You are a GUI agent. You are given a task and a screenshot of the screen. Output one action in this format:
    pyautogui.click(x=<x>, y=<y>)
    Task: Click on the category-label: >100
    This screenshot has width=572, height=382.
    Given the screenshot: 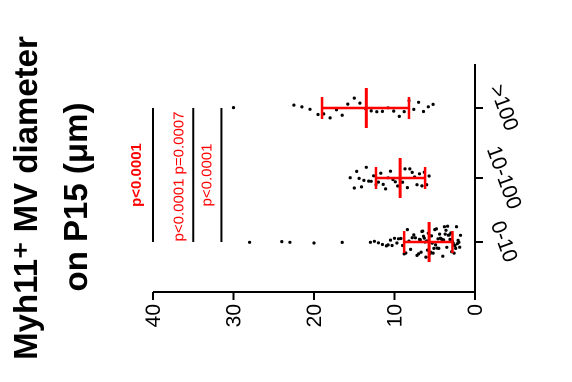 What is the action you would take?
    pyautogui.click(x=504, y=108)
    